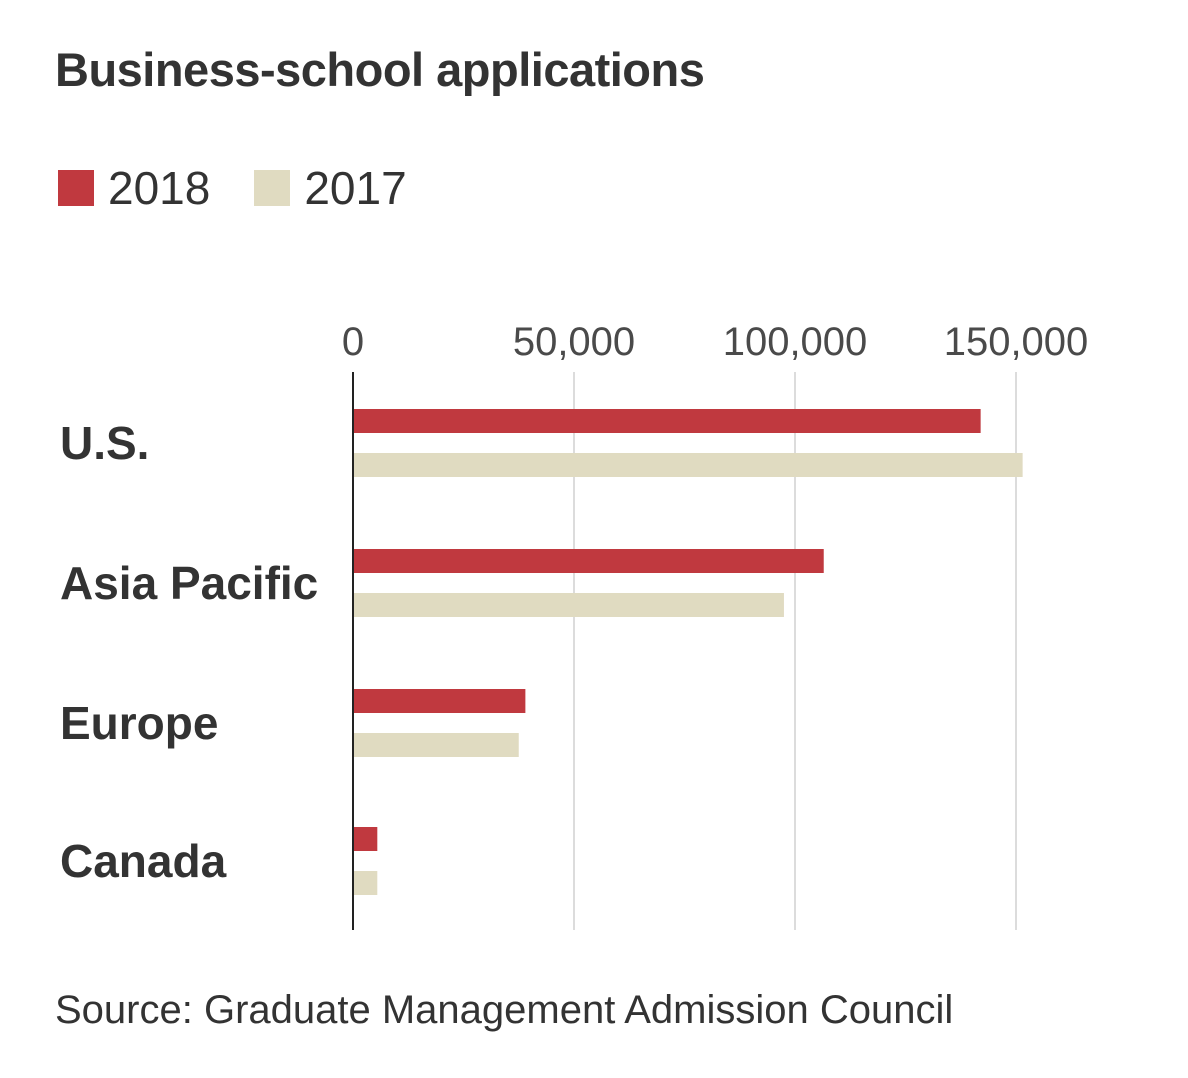 Image resolution: width=1188 pixels, height=1078 pixels. What do you see at coordinates (189, 652) in the screenshot?
I see `category-labels: U.S. Asia Pacific Europe Canada` at bounding box center [189, 652].